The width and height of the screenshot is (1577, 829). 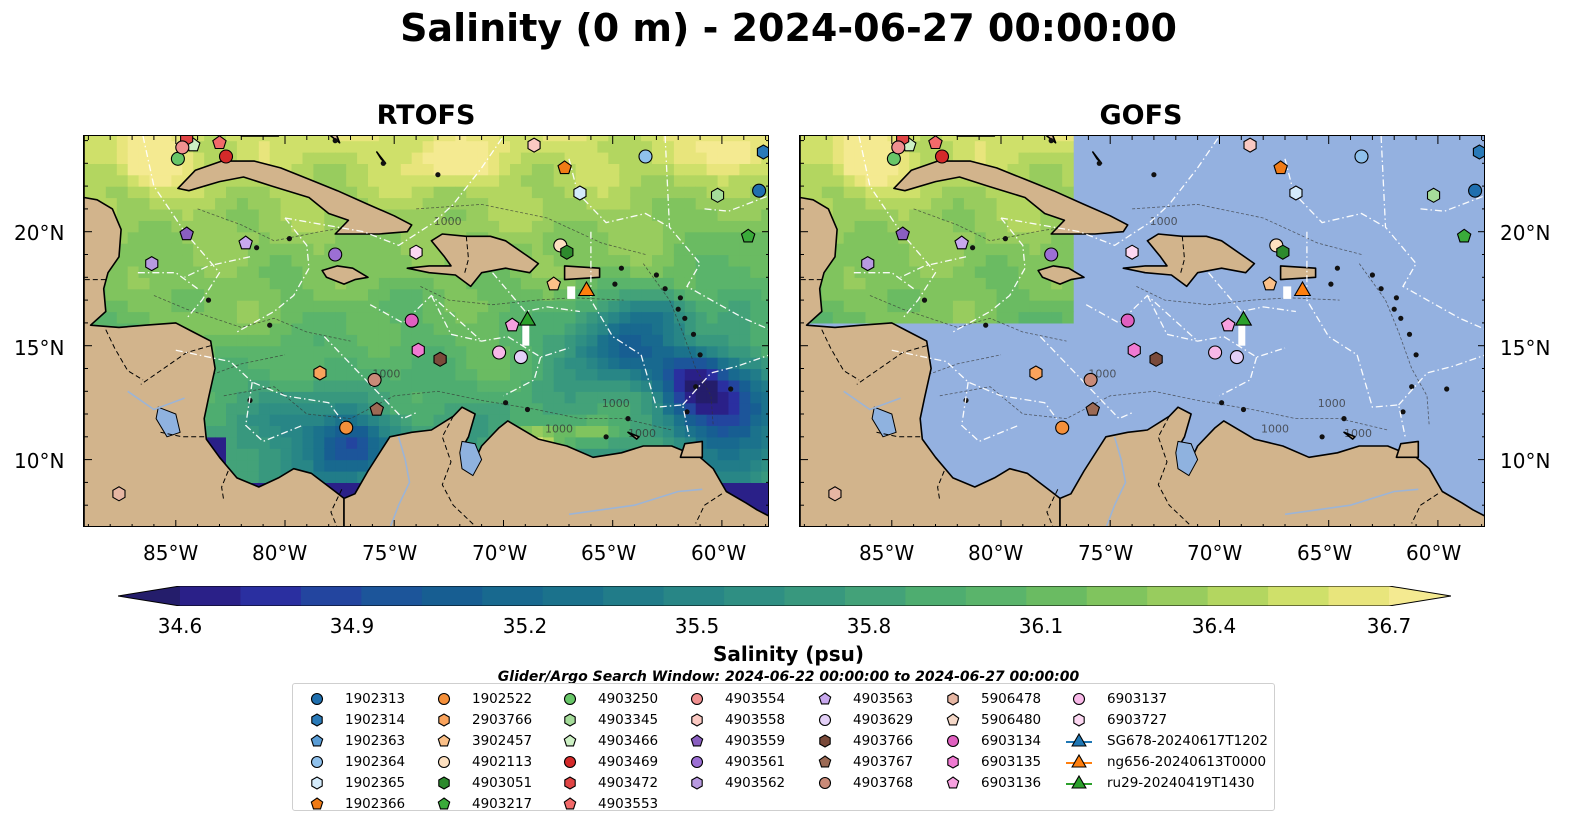 I want to click on legend-item: 4903767, so click(x=862, y=761).